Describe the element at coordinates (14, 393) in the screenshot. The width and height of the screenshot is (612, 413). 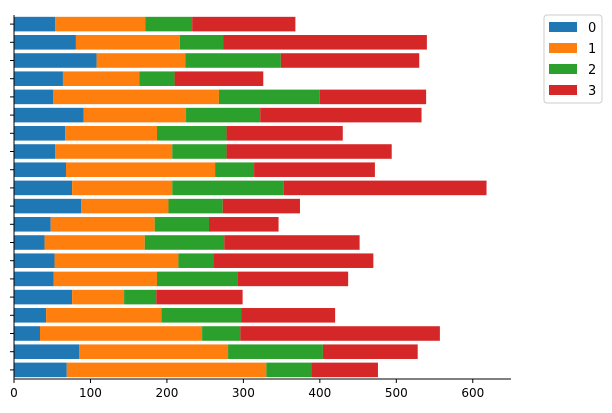
I see `x-tick-label: 0` at that location.